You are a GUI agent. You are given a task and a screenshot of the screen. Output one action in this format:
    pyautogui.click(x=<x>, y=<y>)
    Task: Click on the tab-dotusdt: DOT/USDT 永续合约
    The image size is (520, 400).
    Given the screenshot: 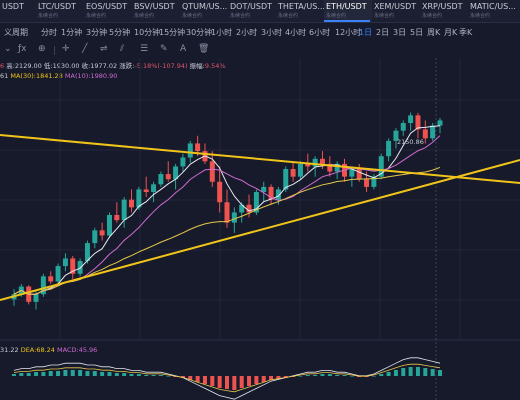 What is the action you would take?
    pyautogui.click(x=252, y=11)
    